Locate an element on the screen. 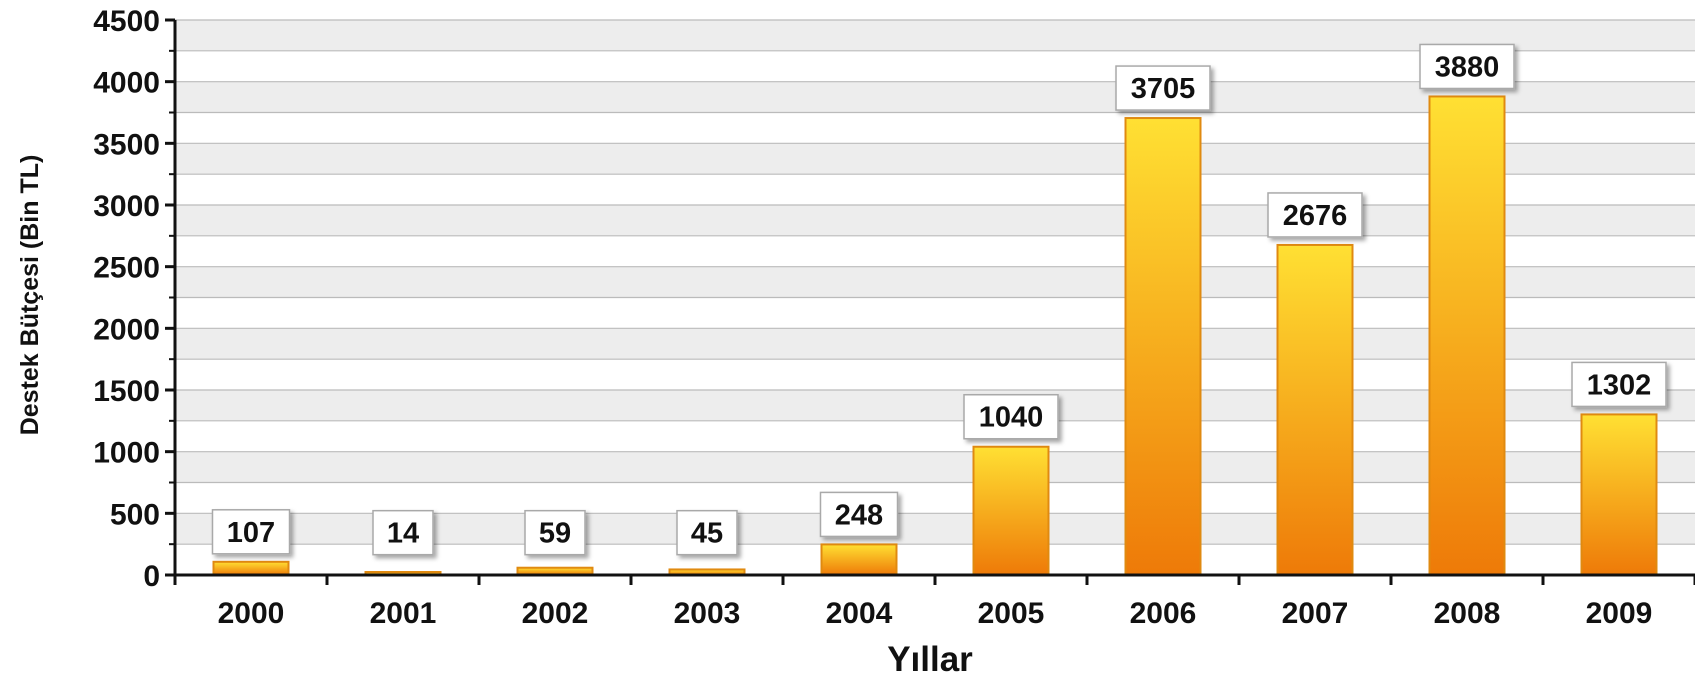 Image resolution: width=1695 pixels, height=680 pixels. y-tick-label: 500 is located at coordinates (135, 514).